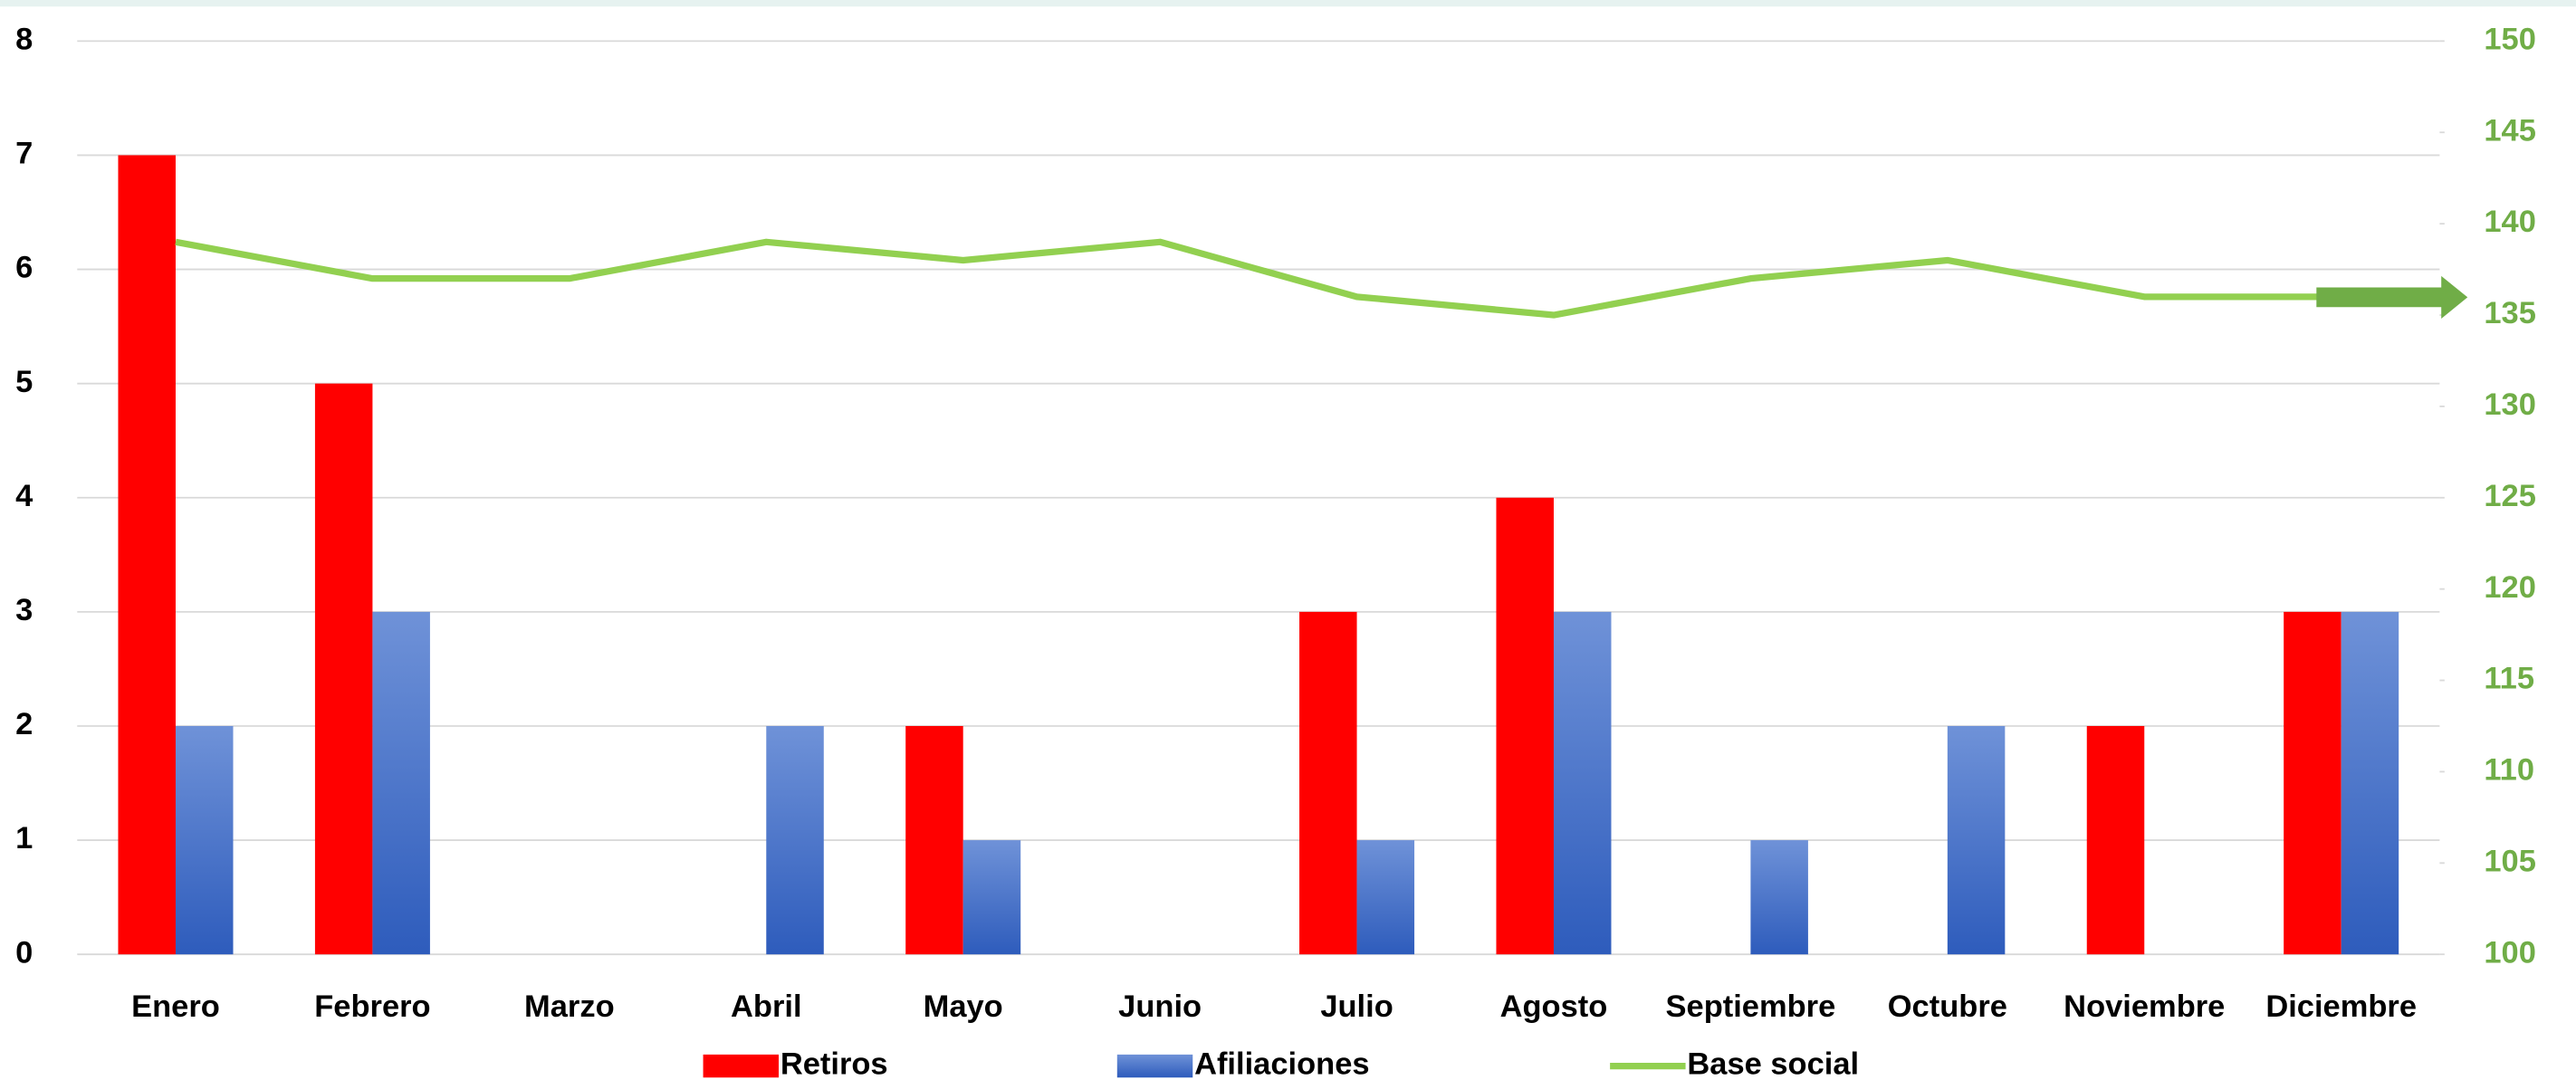  What do you see at coordinates (24, 610) in the screenshot?
I see `y-tick-label: 3` at bounding box center [24, 610].